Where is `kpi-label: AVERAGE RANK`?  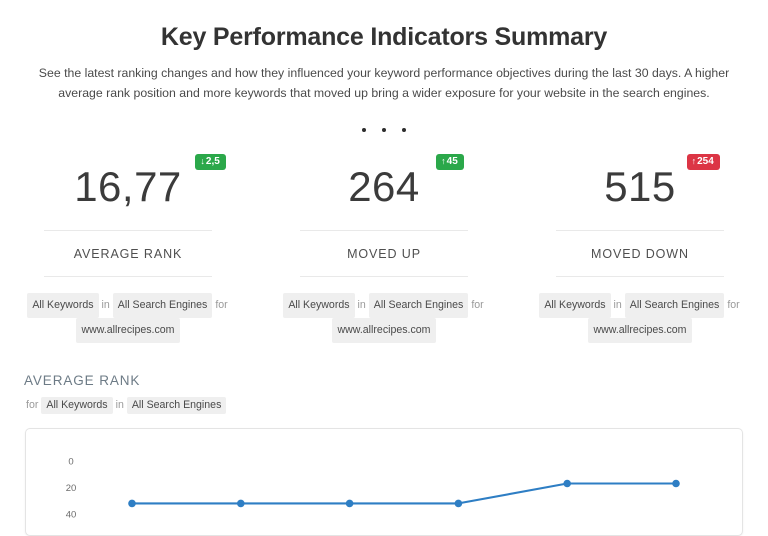
kpi-label: AVERAGE RANK is located at coordinates (128, 253).